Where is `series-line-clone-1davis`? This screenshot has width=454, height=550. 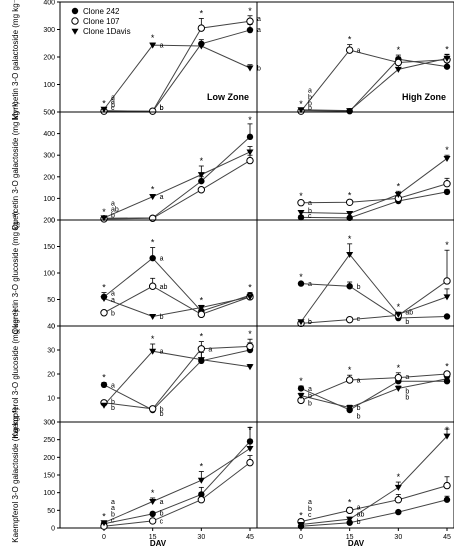 series-line-clone-1davis is located at coordinates (374, 288).